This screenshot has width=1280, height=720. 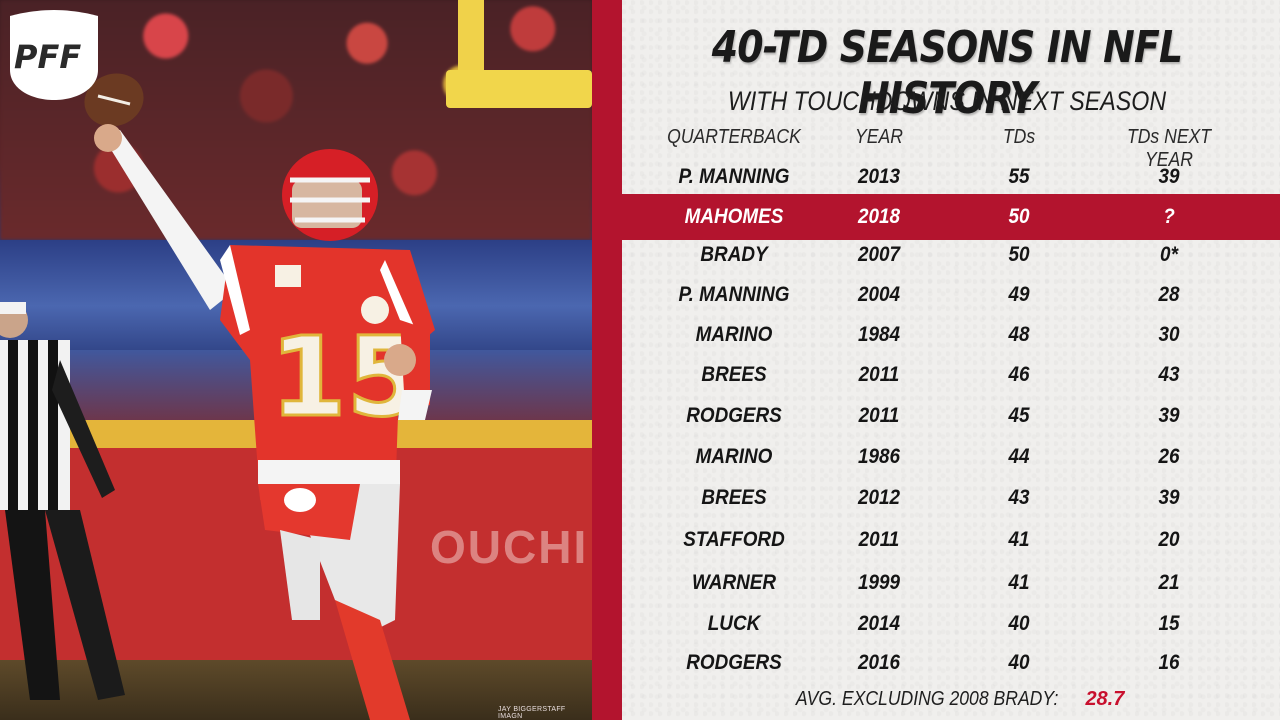 I want to click on table-row: RODGERS 2016 40 16, so click(x=951, y=663).